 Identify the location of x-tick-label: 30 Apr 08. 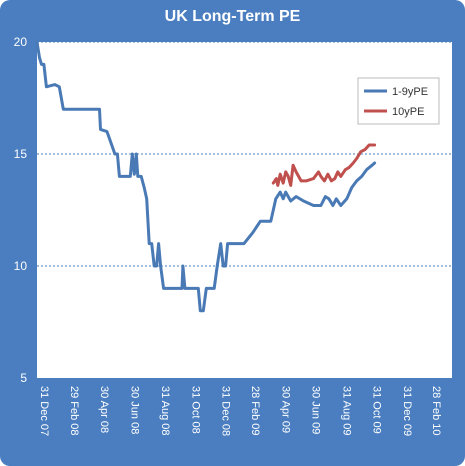
(104, 409).